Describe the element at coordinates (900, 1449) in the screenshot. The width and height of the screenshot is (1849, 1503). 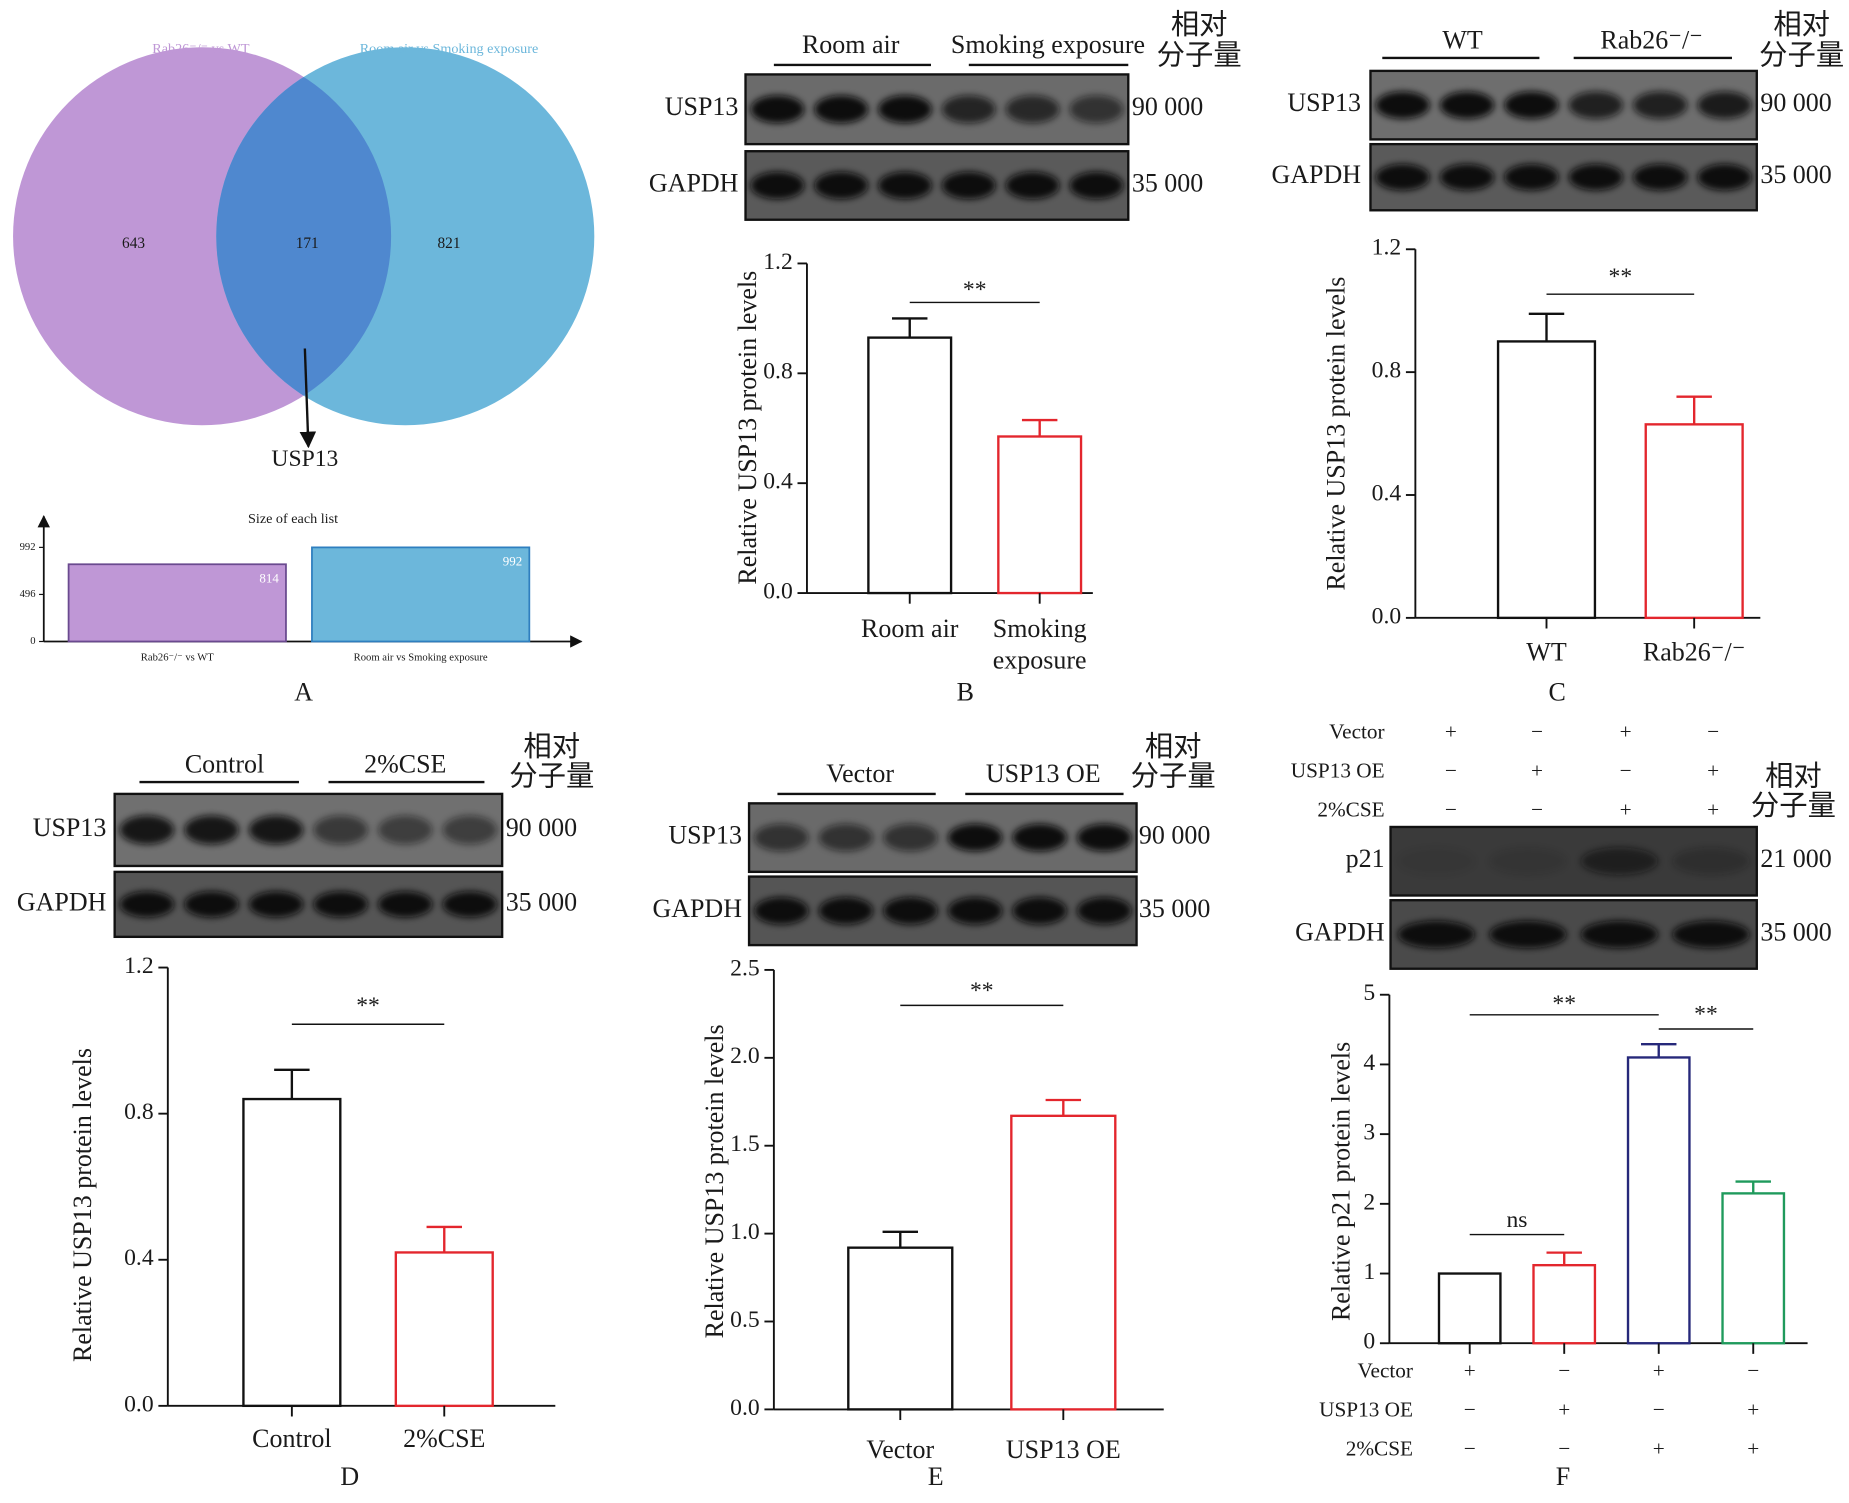
I see `x-tick-label-box: Vector` at that location.